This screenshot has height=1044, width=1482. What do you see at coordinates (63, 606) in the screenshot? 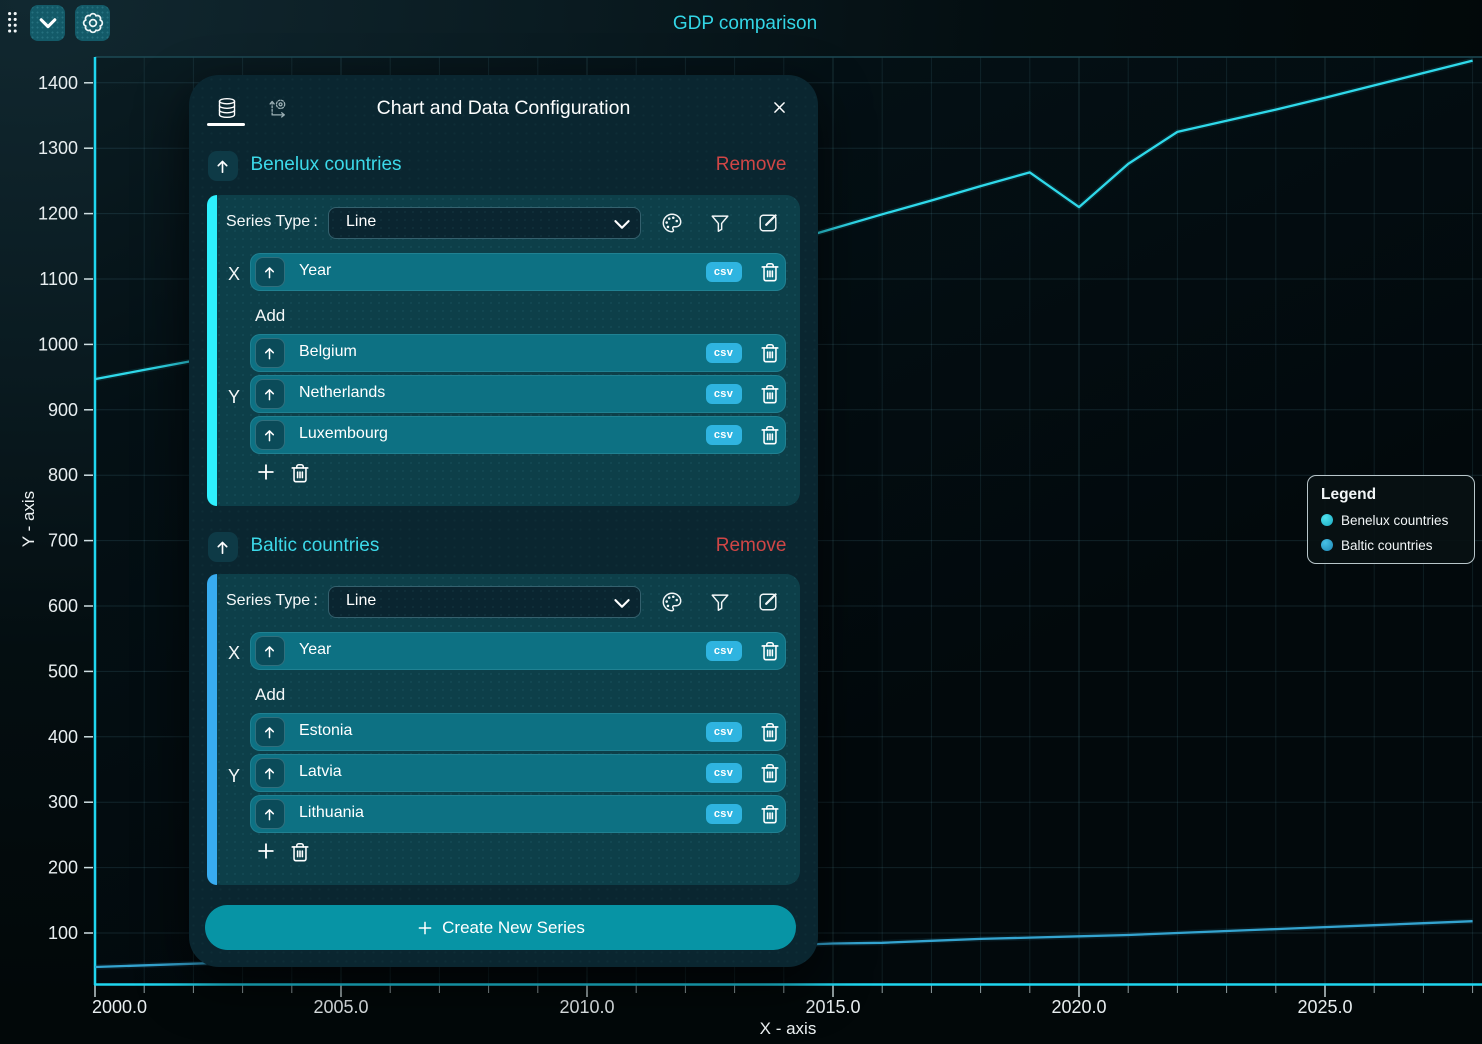
I see `svg-text: 600` at bounding box center [63, 606].